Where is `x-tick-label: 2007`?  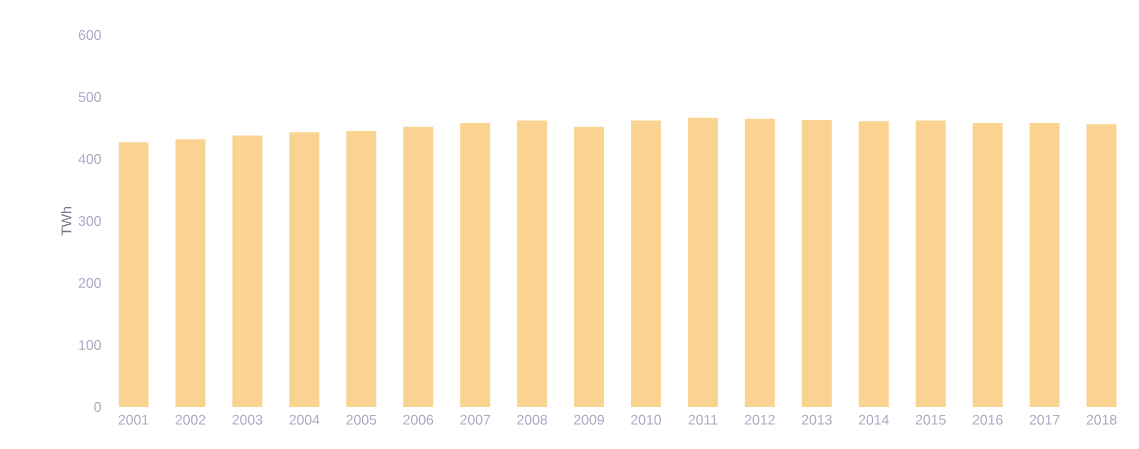
x-tick-label: 2007 is located at coordinates (475, 419).